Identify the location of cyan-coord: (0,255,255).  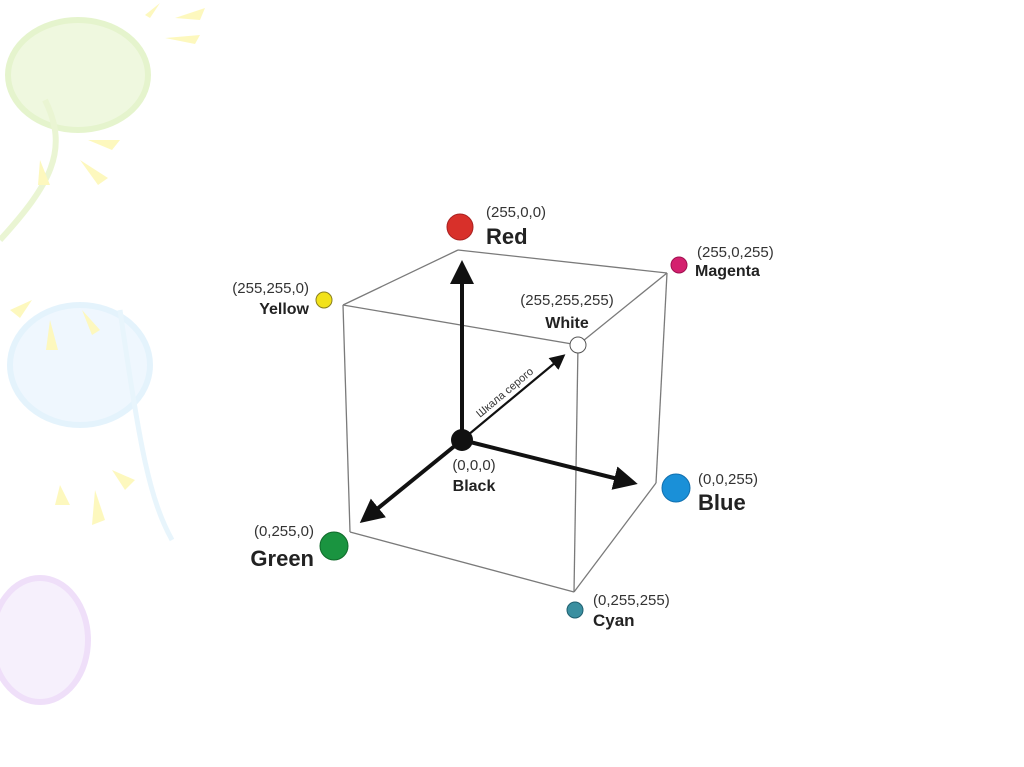
(631, 600).